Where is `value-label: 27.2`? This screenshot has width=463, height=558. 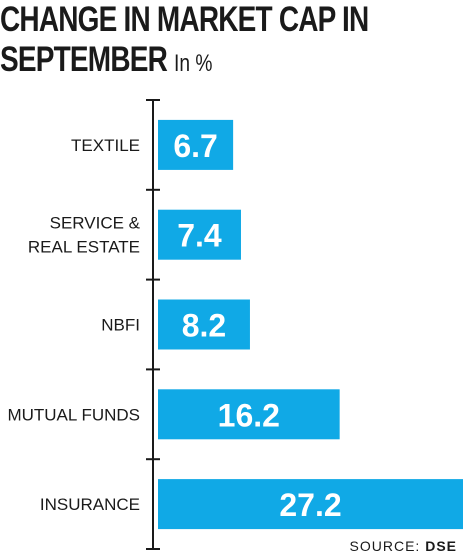
value-label: 27.2 is located at coordinates (310, 505).